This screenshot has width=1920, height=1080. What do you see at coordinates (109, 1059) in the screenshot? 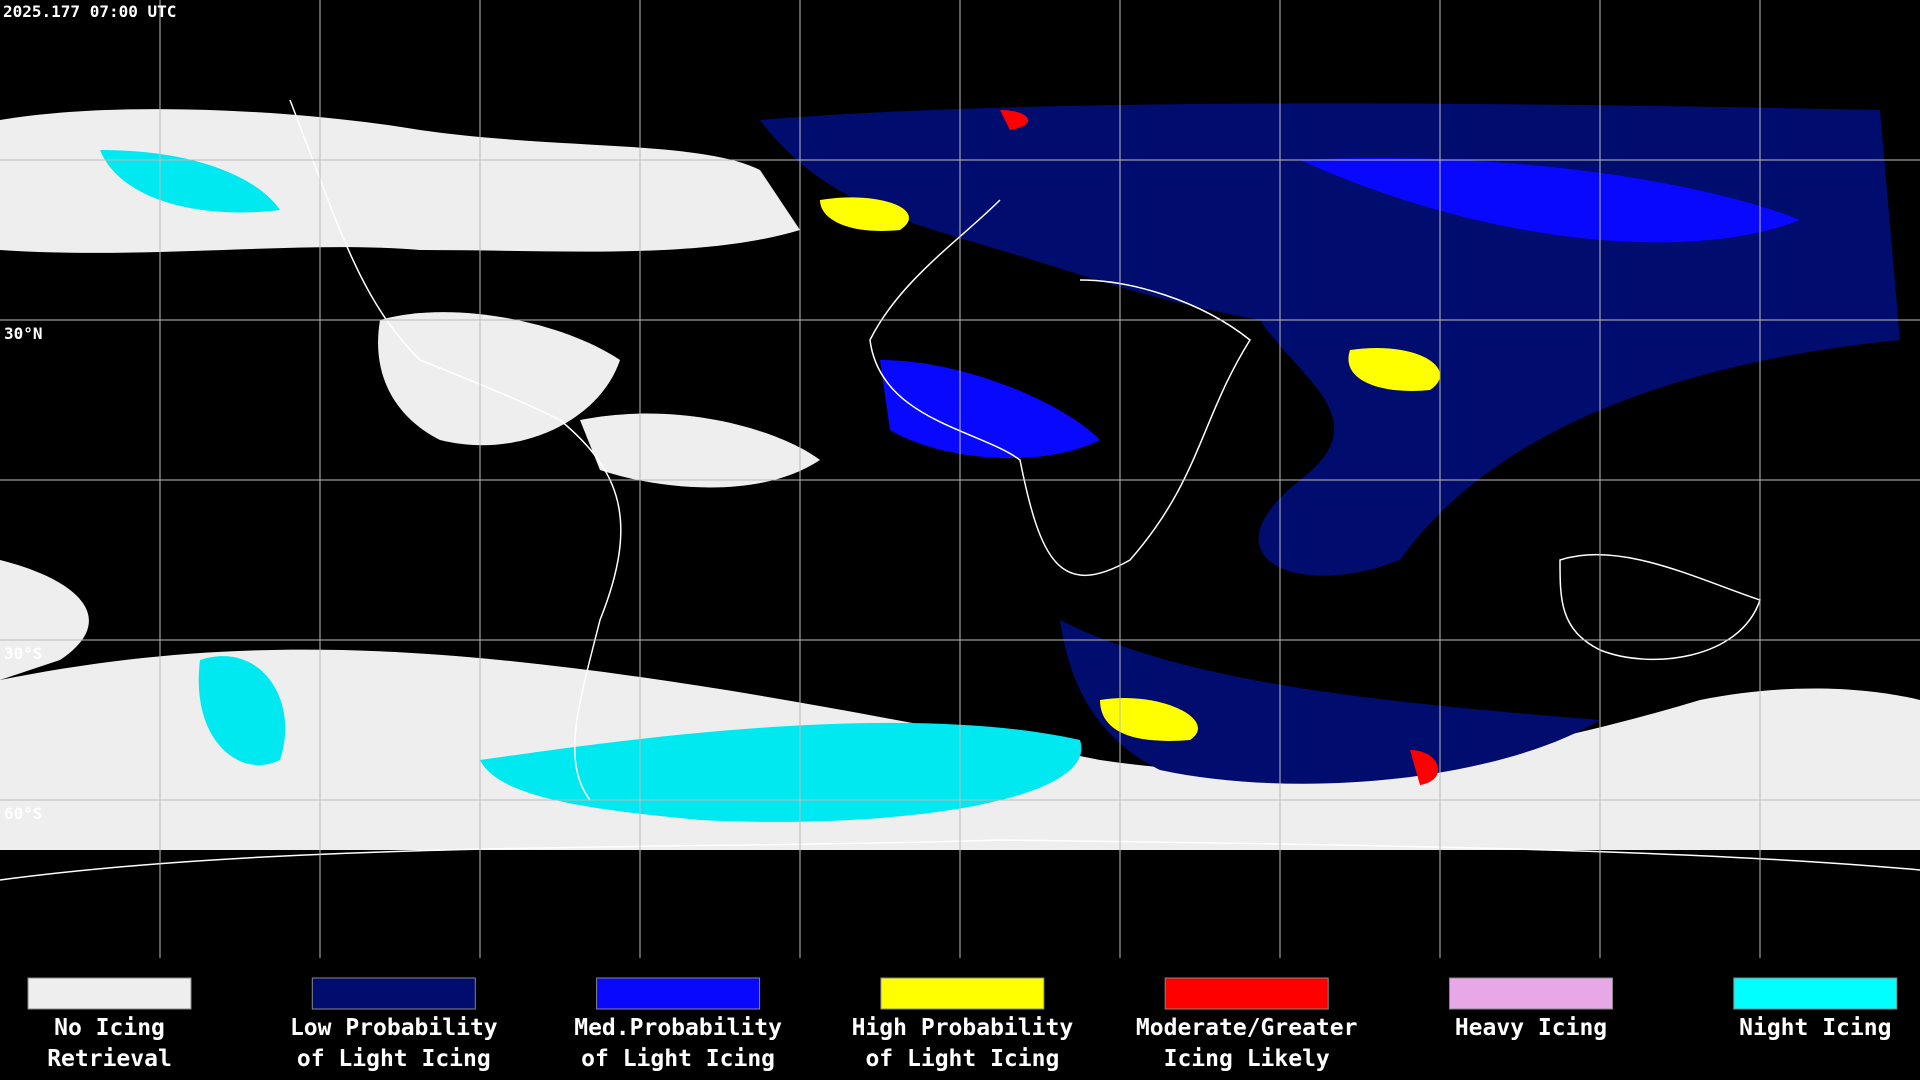
I see `legend-label: Retrieval` at bounding box center [109, 1059].